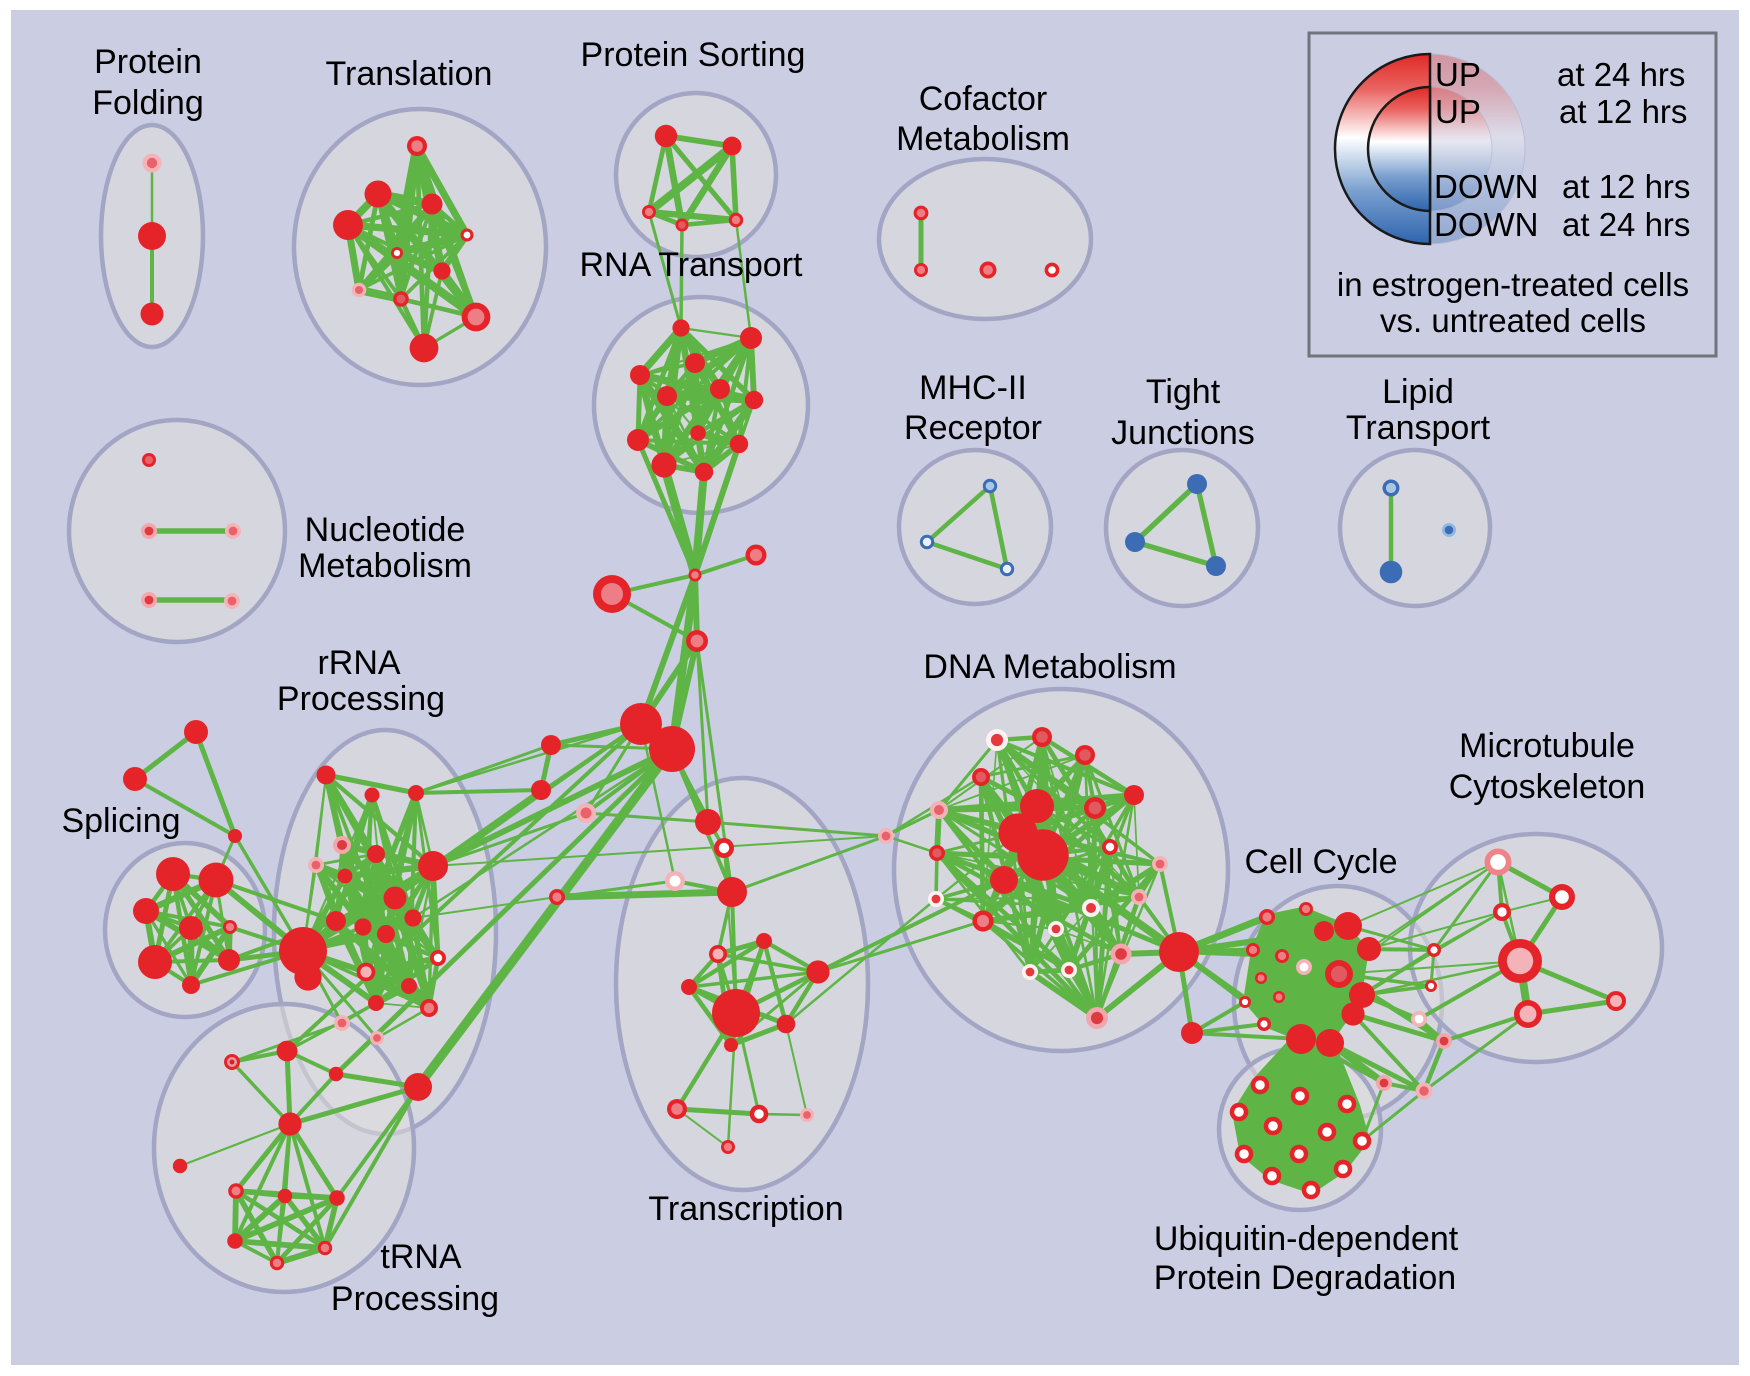 The image size is (1750, 1376). I want to click on svg-text: DNA Metabolism, so click(1049, 667).